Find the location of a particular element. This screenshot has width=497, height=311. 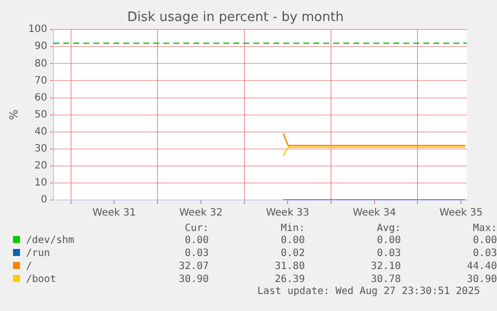

text: 26.39 is located at coordinates (289, 279).